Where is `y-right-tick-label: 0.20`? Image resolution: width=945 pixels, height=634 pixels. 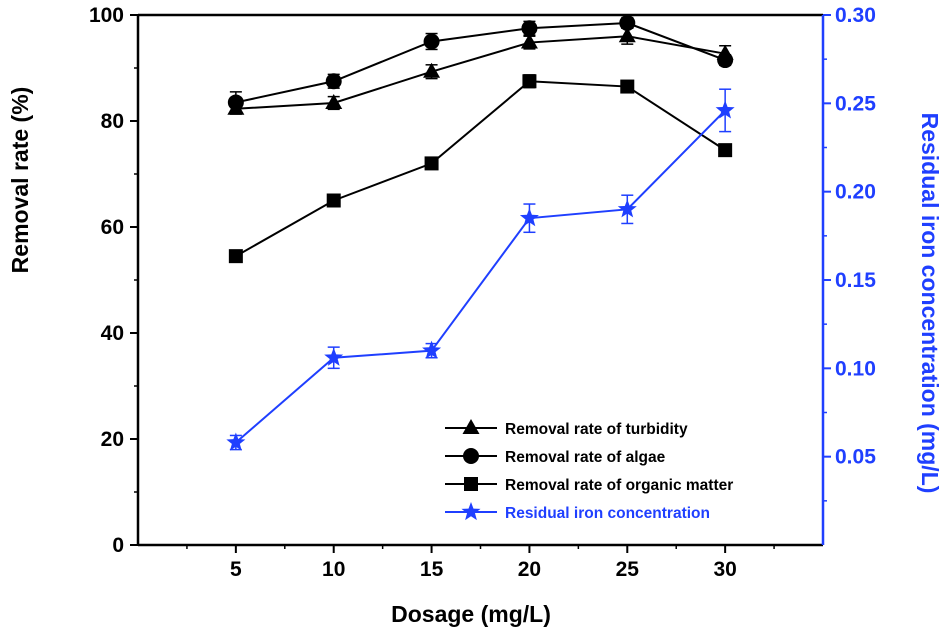 y-right-tick-label: 0.20 is located at coordinates (855, 192).